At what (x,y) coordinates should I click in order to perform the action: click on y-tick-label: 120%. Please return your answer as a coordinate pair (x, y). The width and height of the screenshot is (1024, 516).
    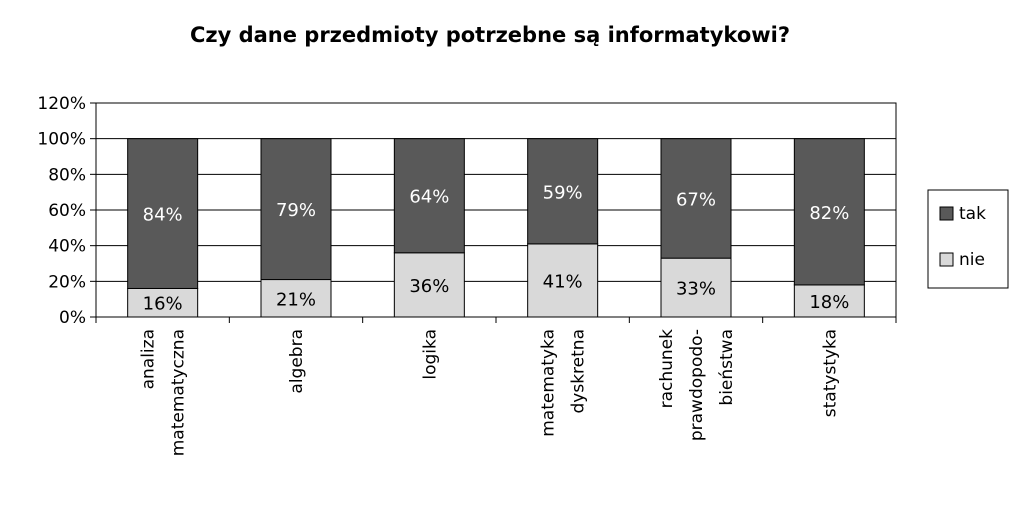
    Looking at the image, I should click on (61, 104).